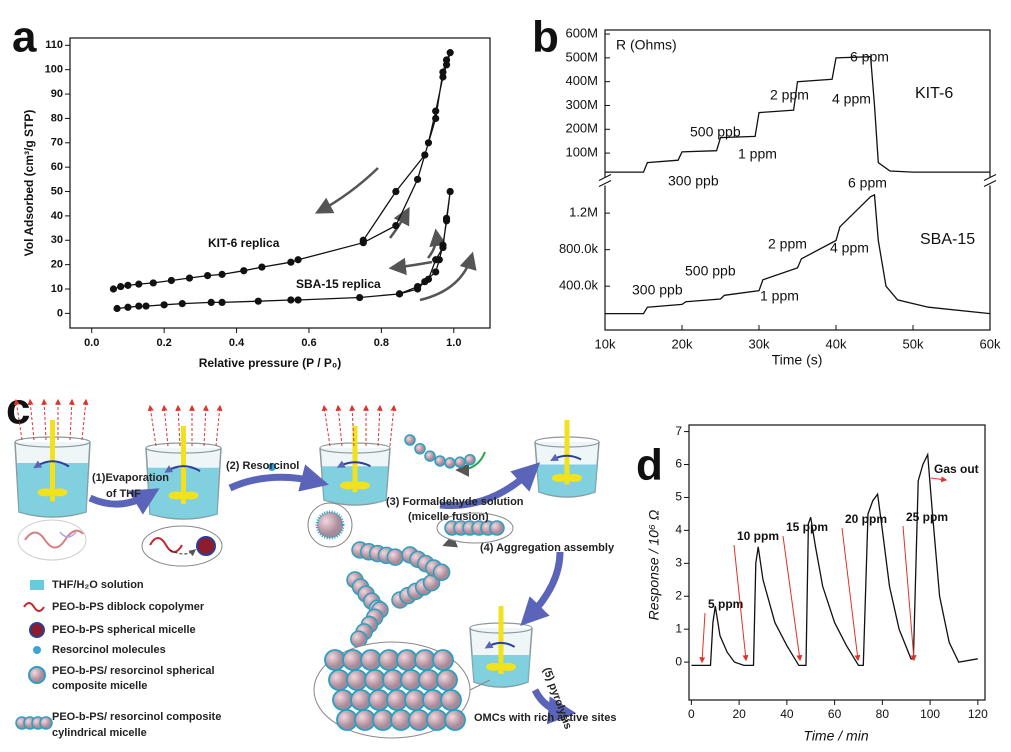 This screenshot has width=1011, height=752. What do you see at coordinates (759, 343) in the screenshot?
I see `x-tick-label: 30k` at bounding box center [759, 343].